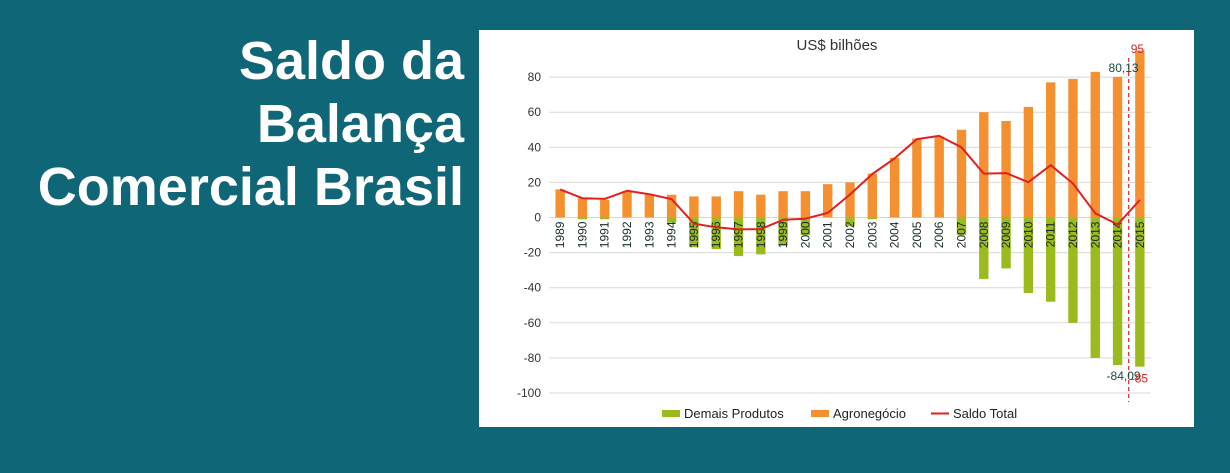  Describe the element at coordinates (1124, 376) in the screenshot. I see `data-label: -84,09` at that location.